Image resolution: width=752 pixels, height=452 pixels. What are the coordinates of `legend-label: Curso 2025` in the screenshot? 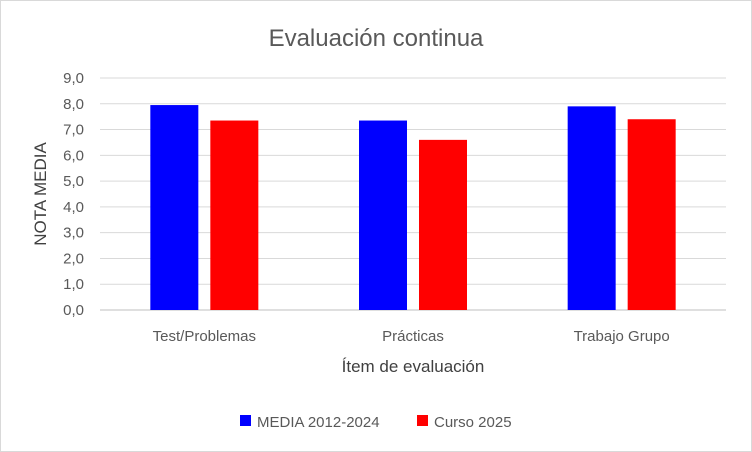 It's located at (473, 422).